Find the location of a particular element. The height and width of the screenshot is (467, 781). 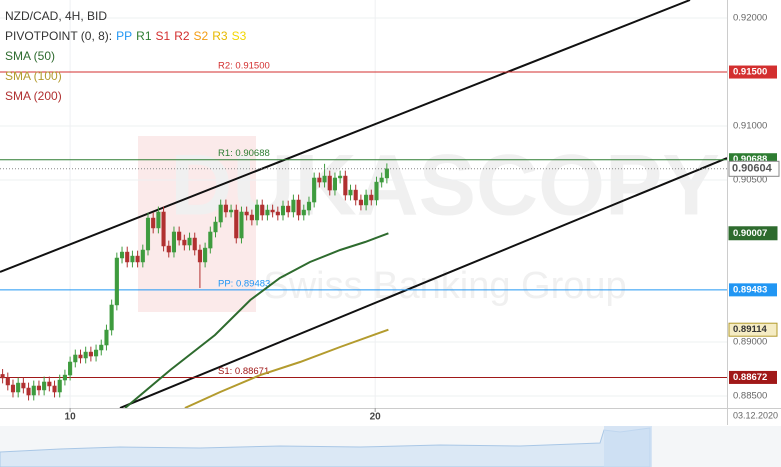

sma-legend-item: SMA (200) is located at coordinates (33, 96).